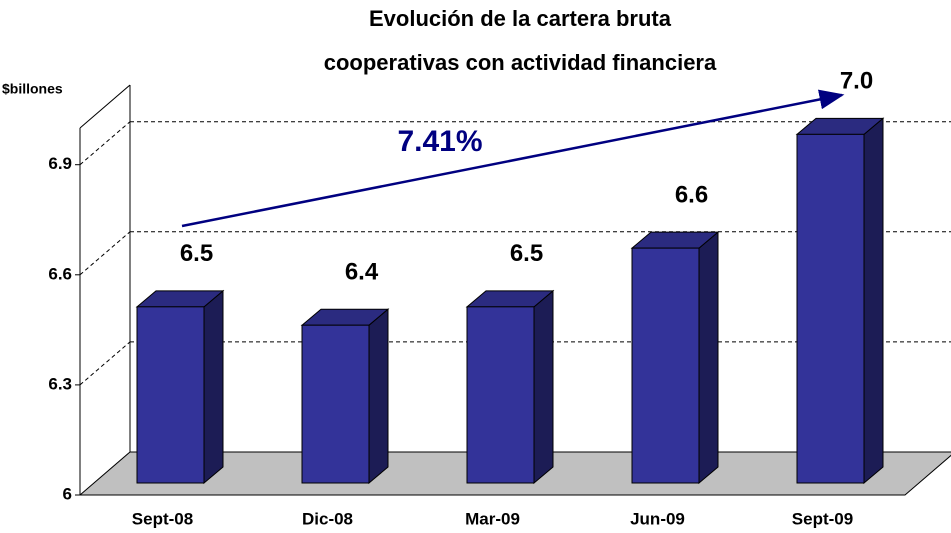  I want to click on chart-title: Evolución de la cartera bruta, so click(520, 18).